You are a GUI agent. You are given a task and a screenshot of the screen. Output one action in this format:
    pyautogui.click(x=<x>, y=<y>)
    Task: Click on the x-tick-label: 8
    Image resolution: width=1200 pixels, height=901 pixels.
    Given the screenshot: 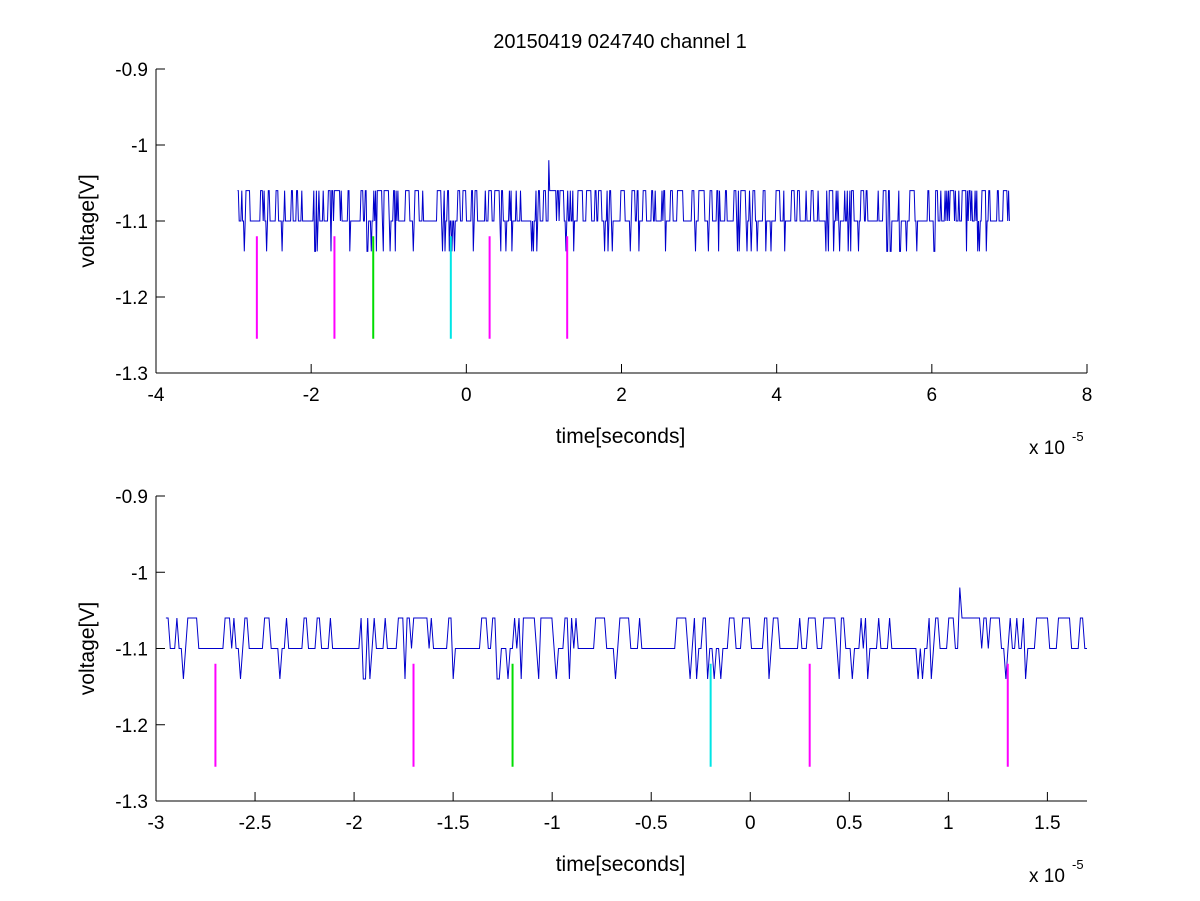 What is the action you would take?
    pyautogui.click(x=1087, y=395)
    